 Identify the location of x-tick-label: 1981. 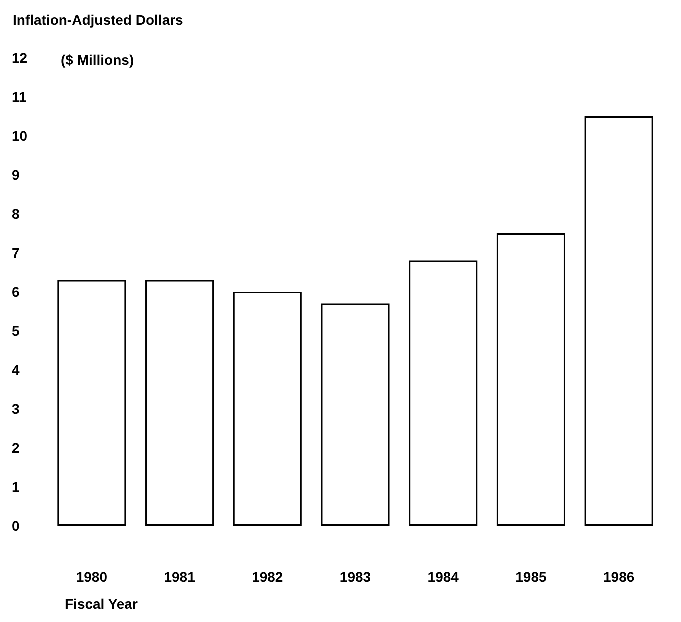
(180, 577).